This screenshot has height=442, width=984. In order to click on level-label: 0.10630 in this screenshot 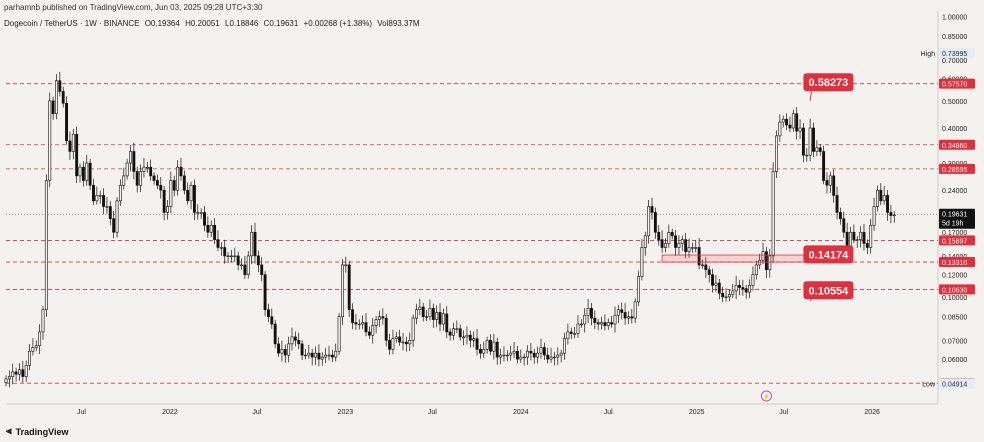, I will do `click(954, 290)`.